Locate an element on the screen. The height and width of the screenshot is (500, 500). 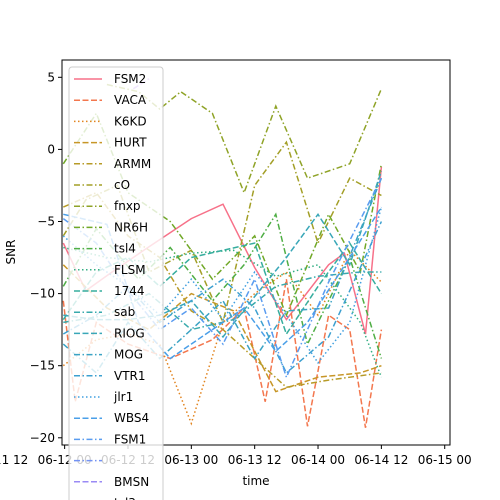
y-tick-label: −15 is located at coordinates (42, 366).